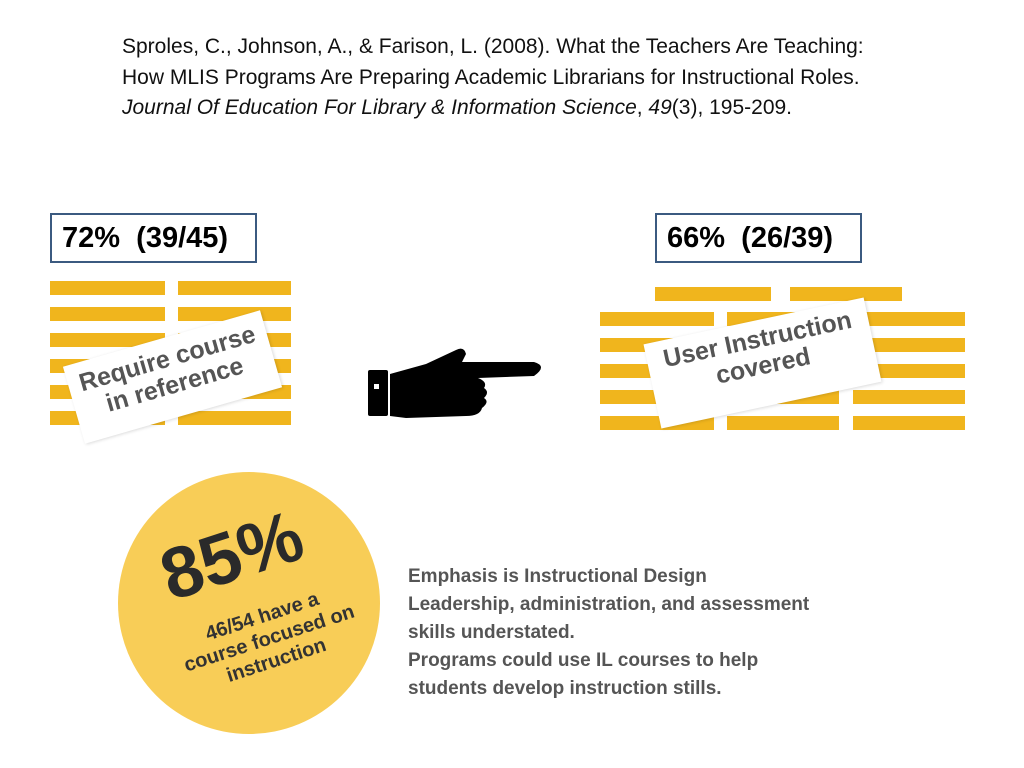 Image resolution: width=1024 pixels, height=768 pixels. I want to click on citation-issue-pages: (3), 195-209., so click(732, 107).